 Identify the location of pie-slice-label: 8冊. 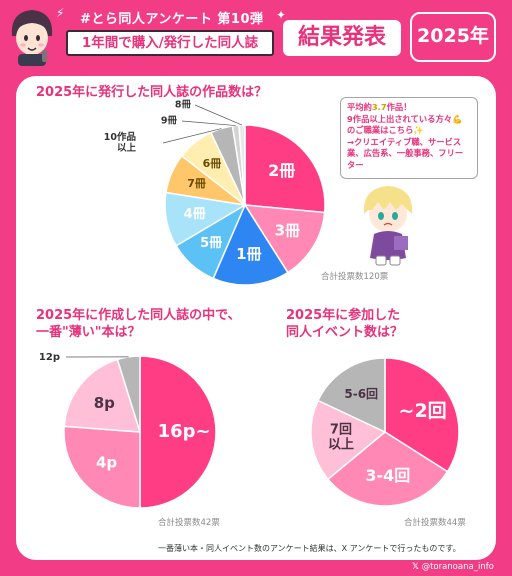
(183, 105).